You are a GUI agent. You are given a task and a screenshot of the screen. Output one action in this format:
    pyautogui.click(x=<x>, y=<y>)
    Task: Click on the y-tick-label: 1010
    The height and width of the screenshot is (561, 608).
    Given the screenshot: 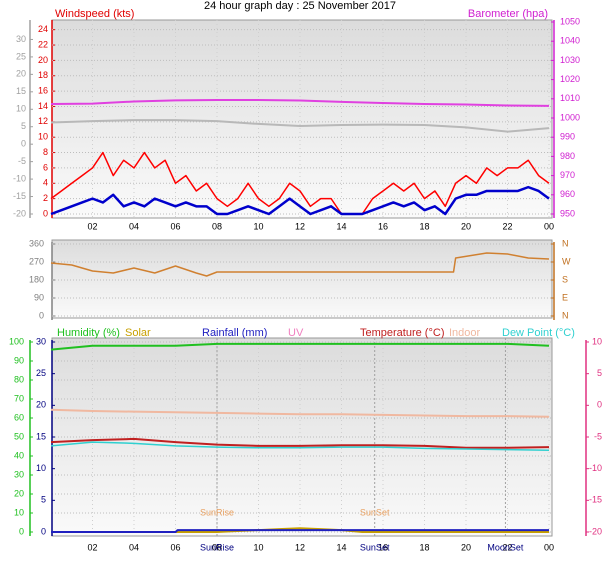 What is the action you would take?
    pyautogui.click(x=570, y=98)
    